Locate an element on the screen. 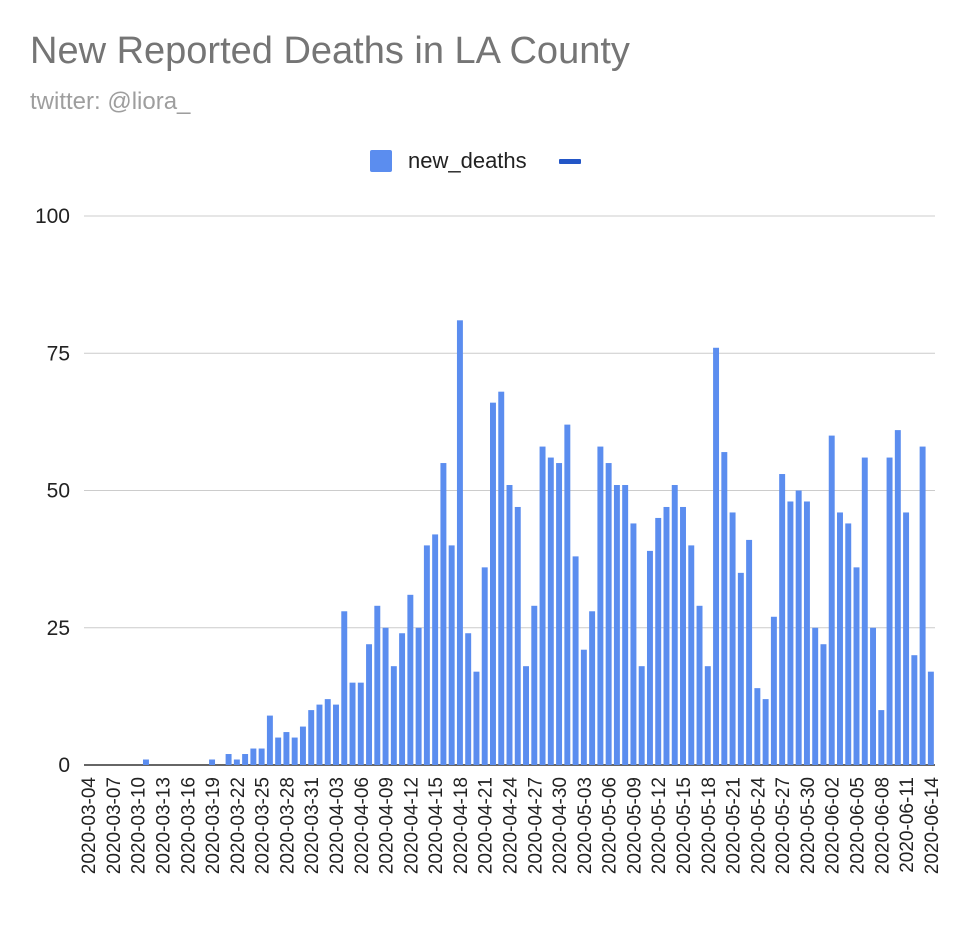  chart-subtitle: twitter: @liora_ is located at coordinates (110, 101).